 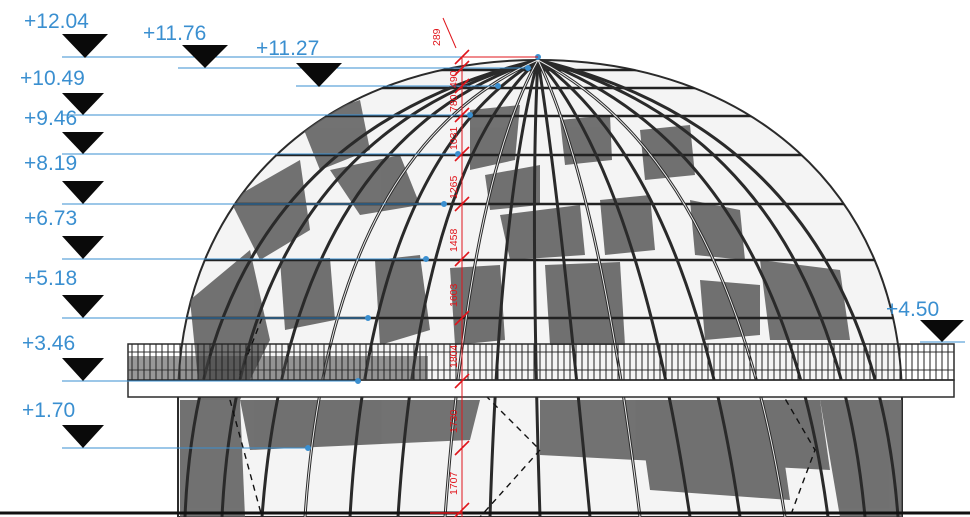 What do you see at coordinates (912, 309) in the screenshot?
I see `level-label-right: +4.50` at bounding box center [912, 309].